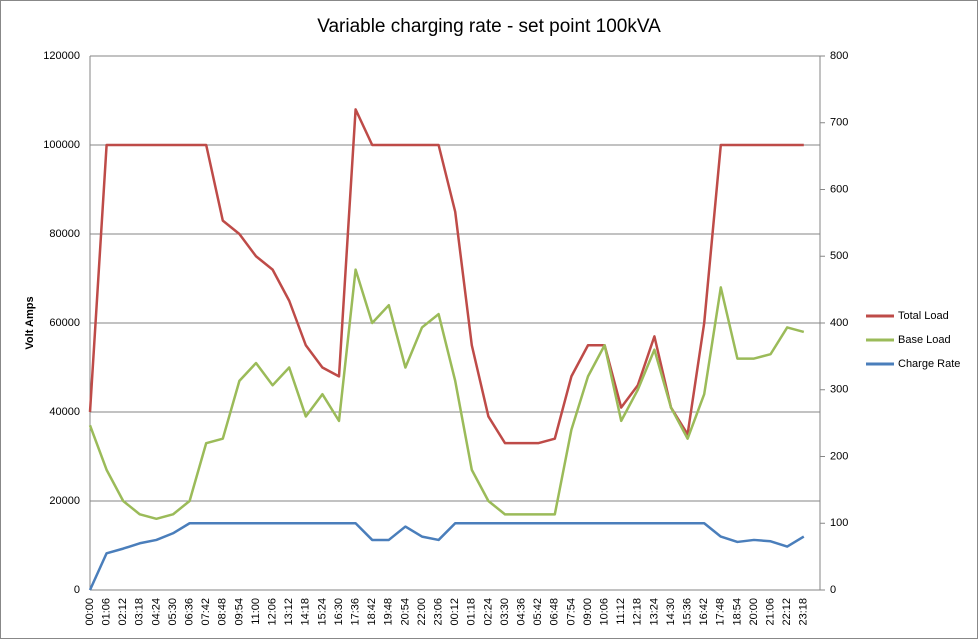 The image size is (978, 639). What do you see at coordinates (771, 612) in the screenshot?
I see `x-tick-label: 21:06` at bounding box center [771, 612].